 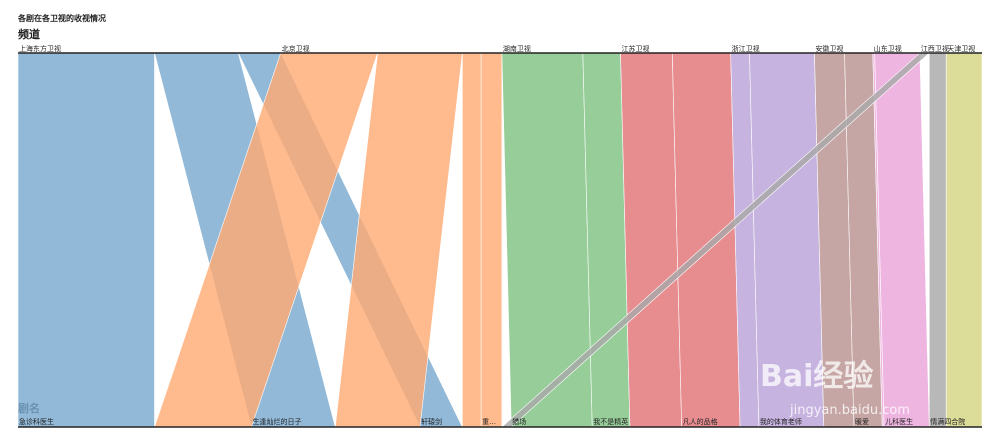 I want to click on baidu-watermark: Bai经验 jingyan.baidu.com, so click(x=835, y=388).